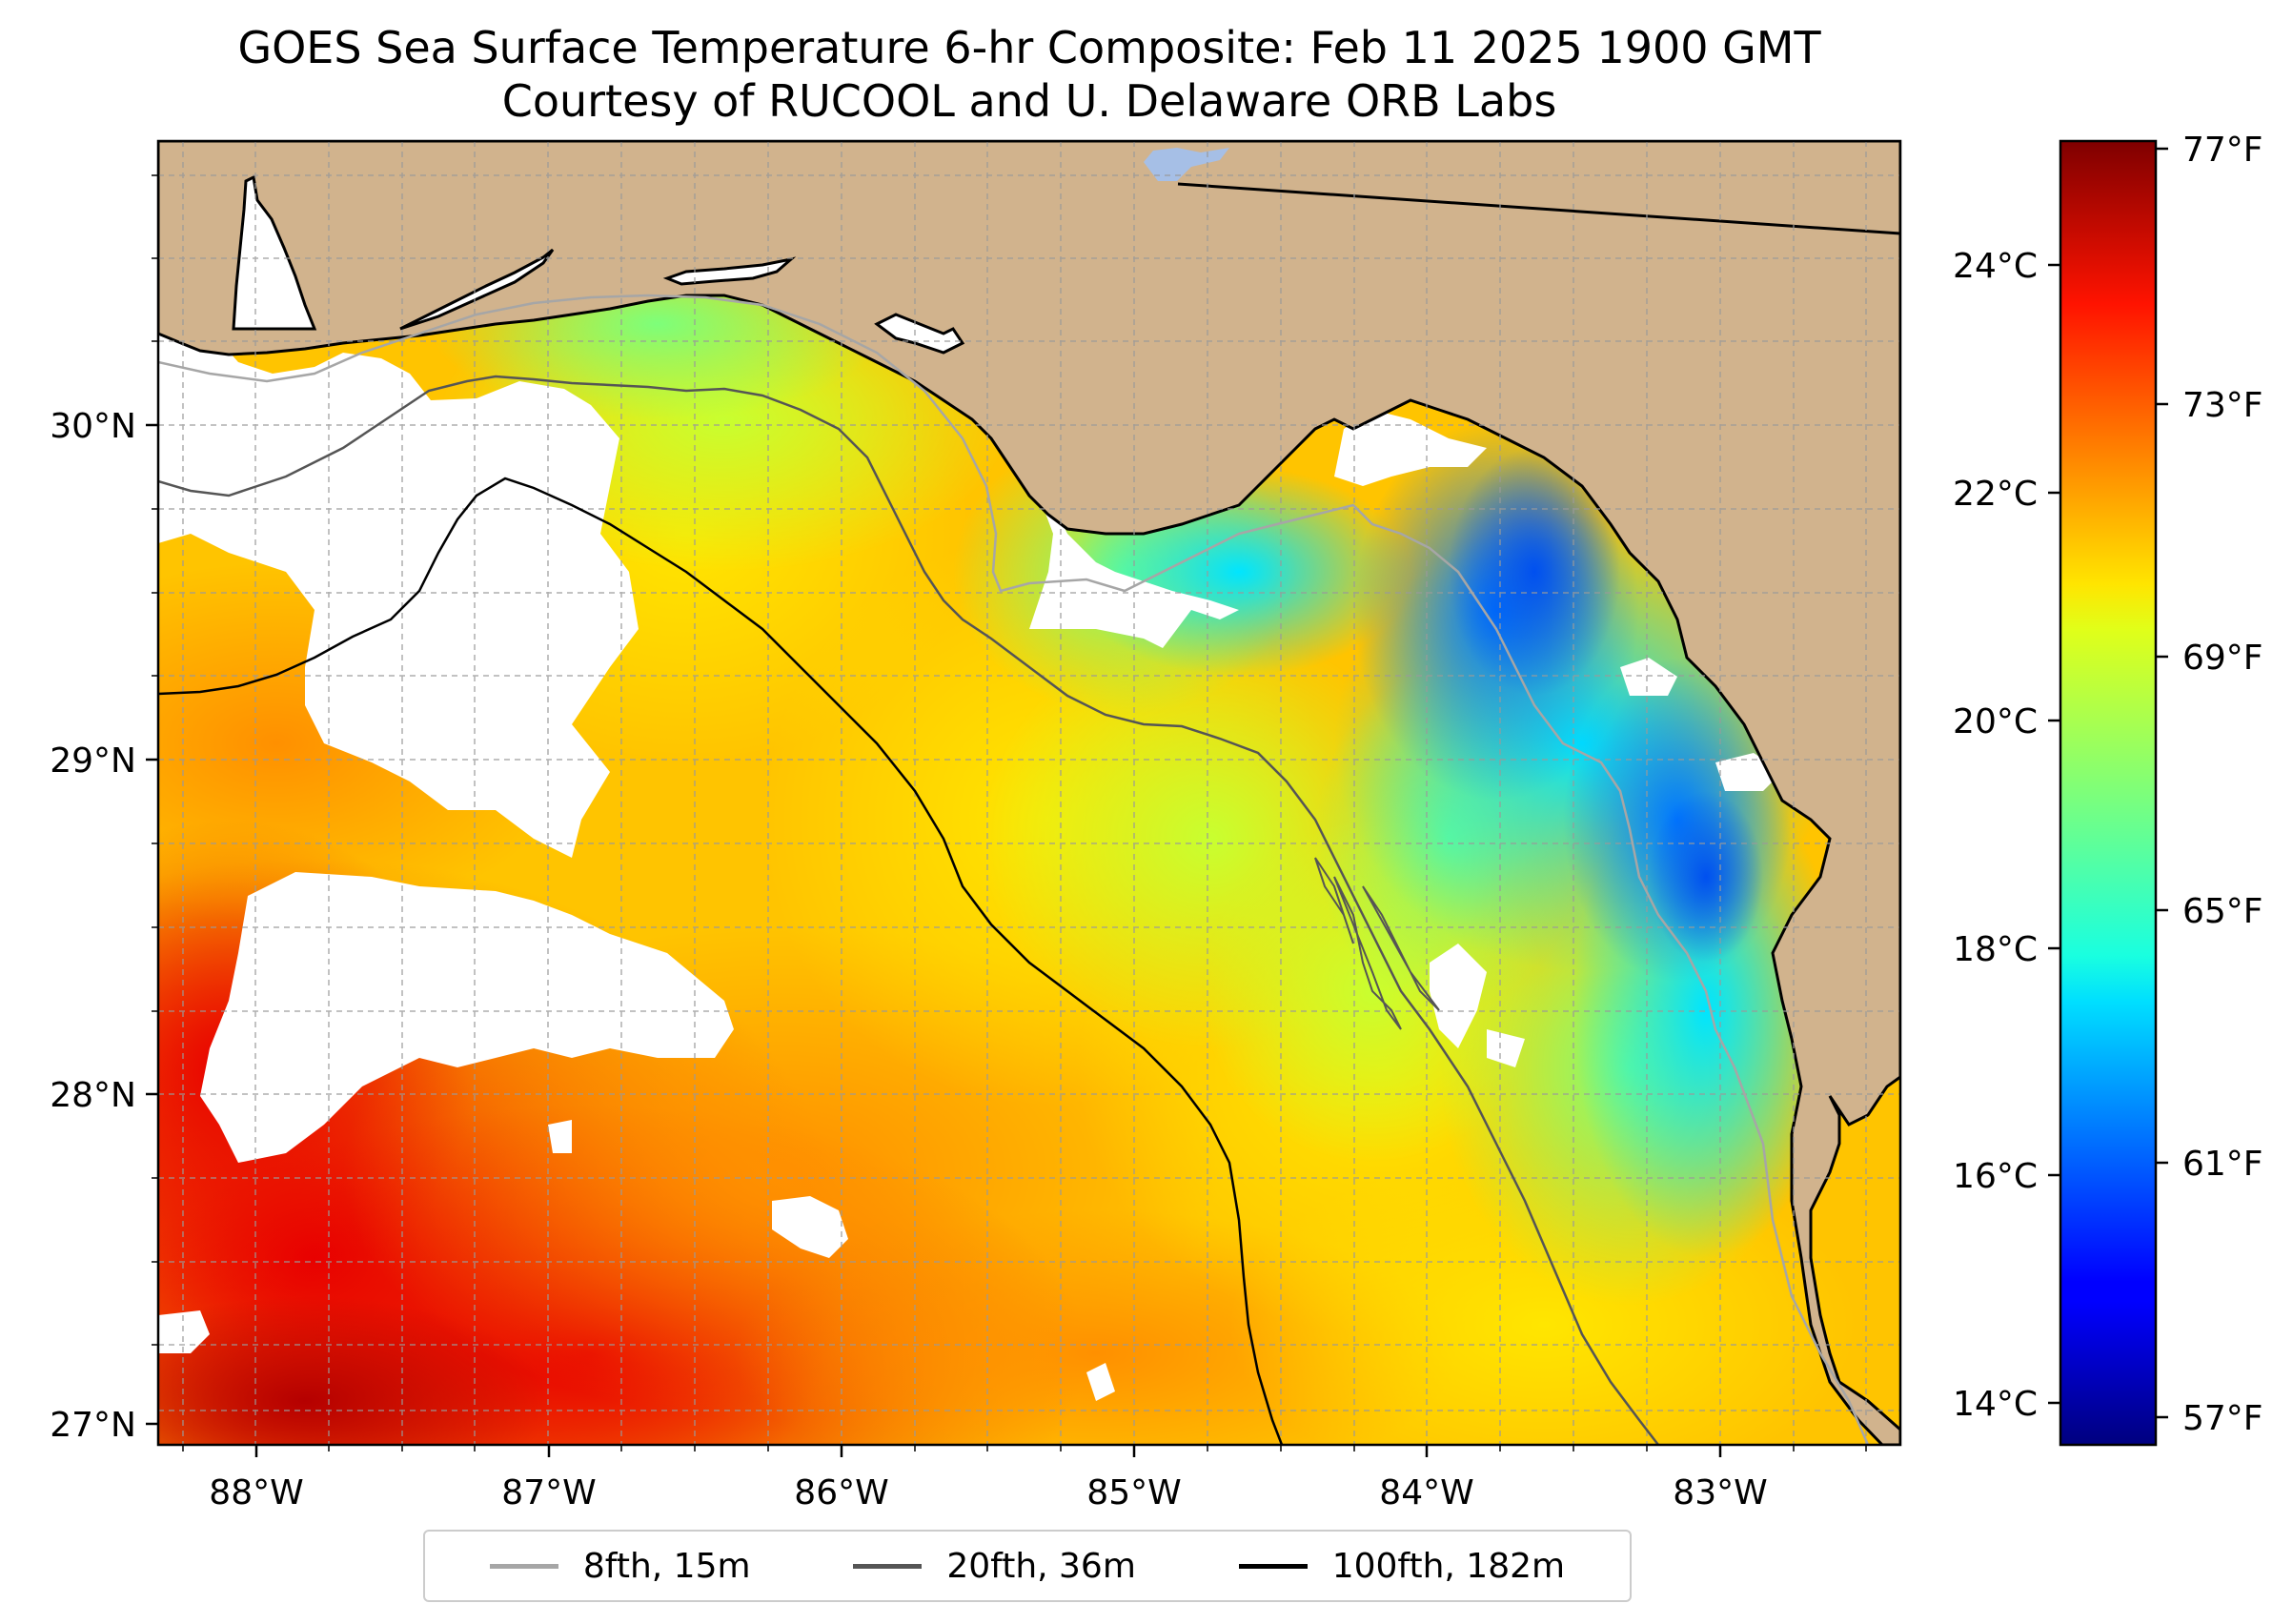 Image resolution: width=2293 pixels, height=1624 pixels. What do you see at coordinates (256, 1492) in the screenshot?
I see `lon-label: 88°W` at bounding box center [256, 1492].